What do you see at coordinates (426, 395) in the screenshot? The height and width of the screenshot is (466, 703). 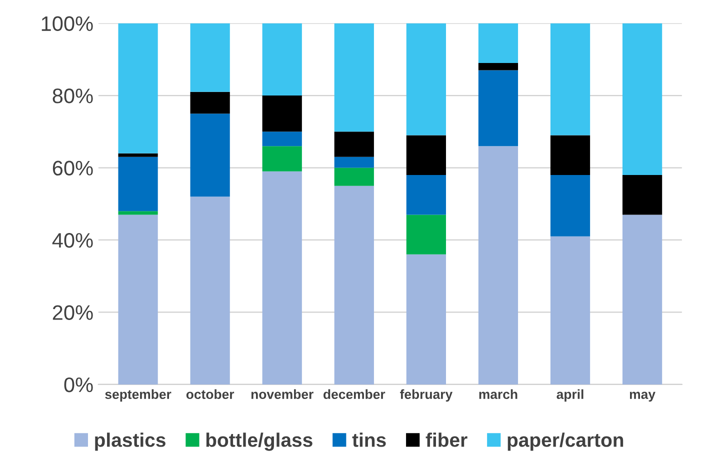 I see `x-tick-label: february` at bounding box center [426, 395].